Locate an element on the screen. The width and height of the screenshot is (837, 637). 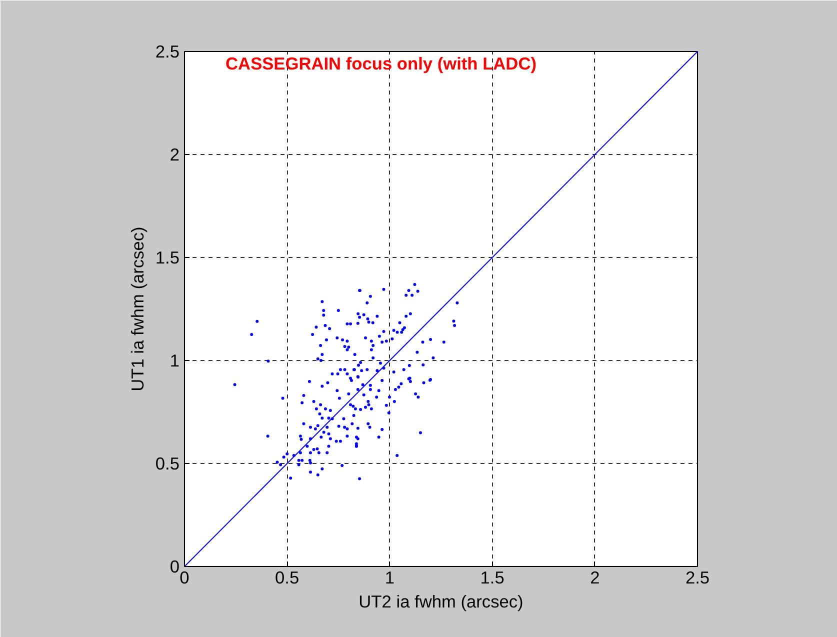
y-tick-label: 2.5 is located at coordinates (167, 52).